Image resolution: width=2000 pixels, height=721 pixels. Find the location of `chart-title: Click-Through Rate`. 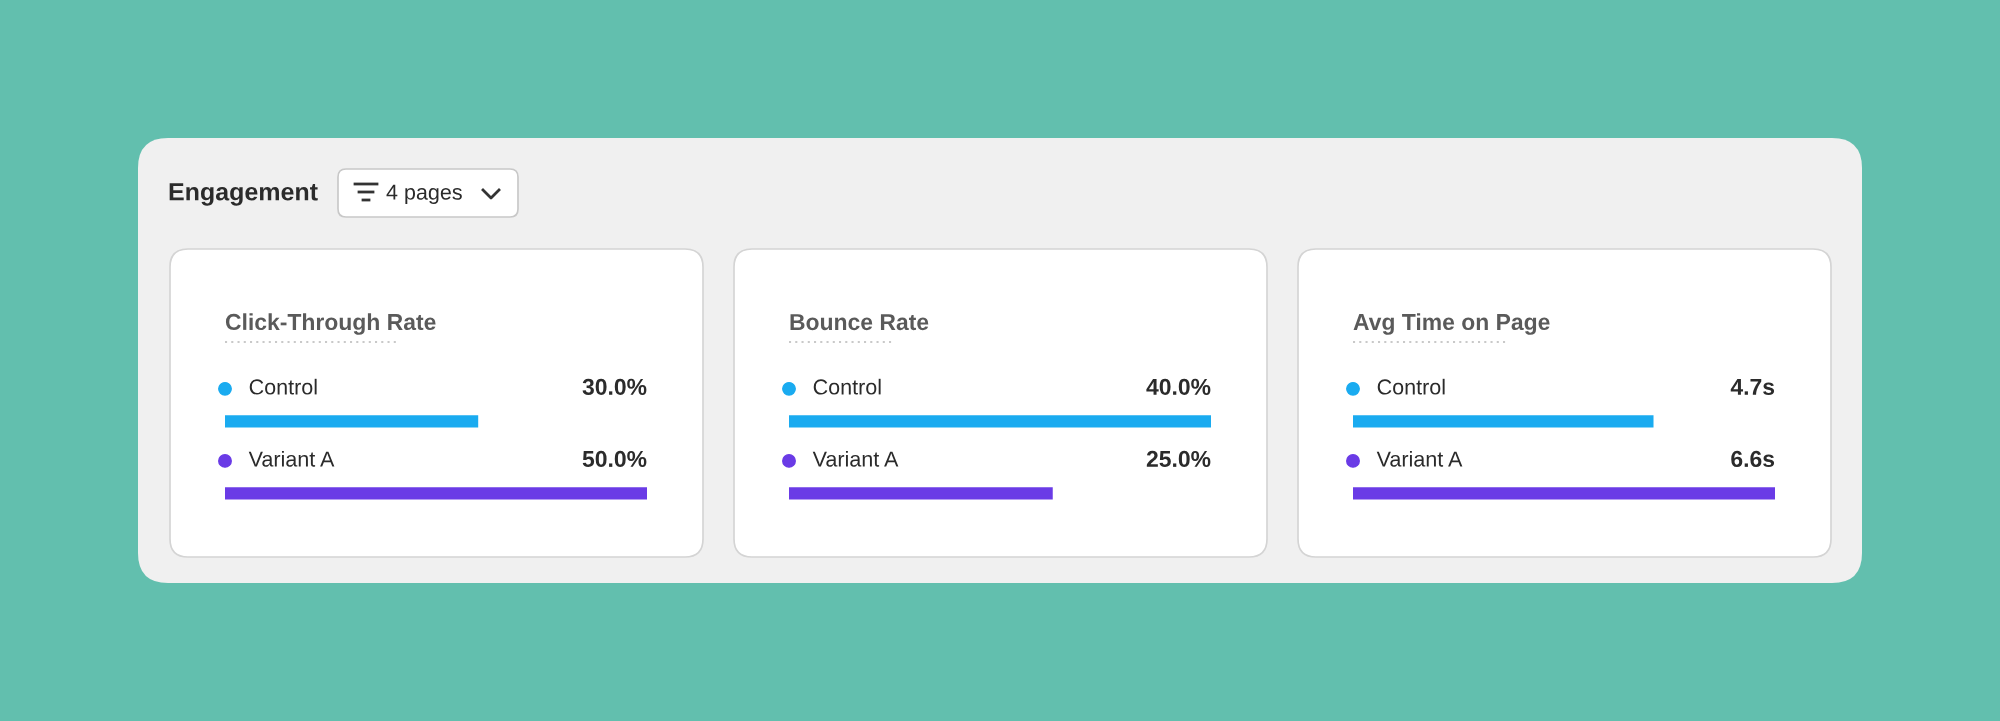

chart-title: Click-Through Rate is located at coordinates (330, 324).